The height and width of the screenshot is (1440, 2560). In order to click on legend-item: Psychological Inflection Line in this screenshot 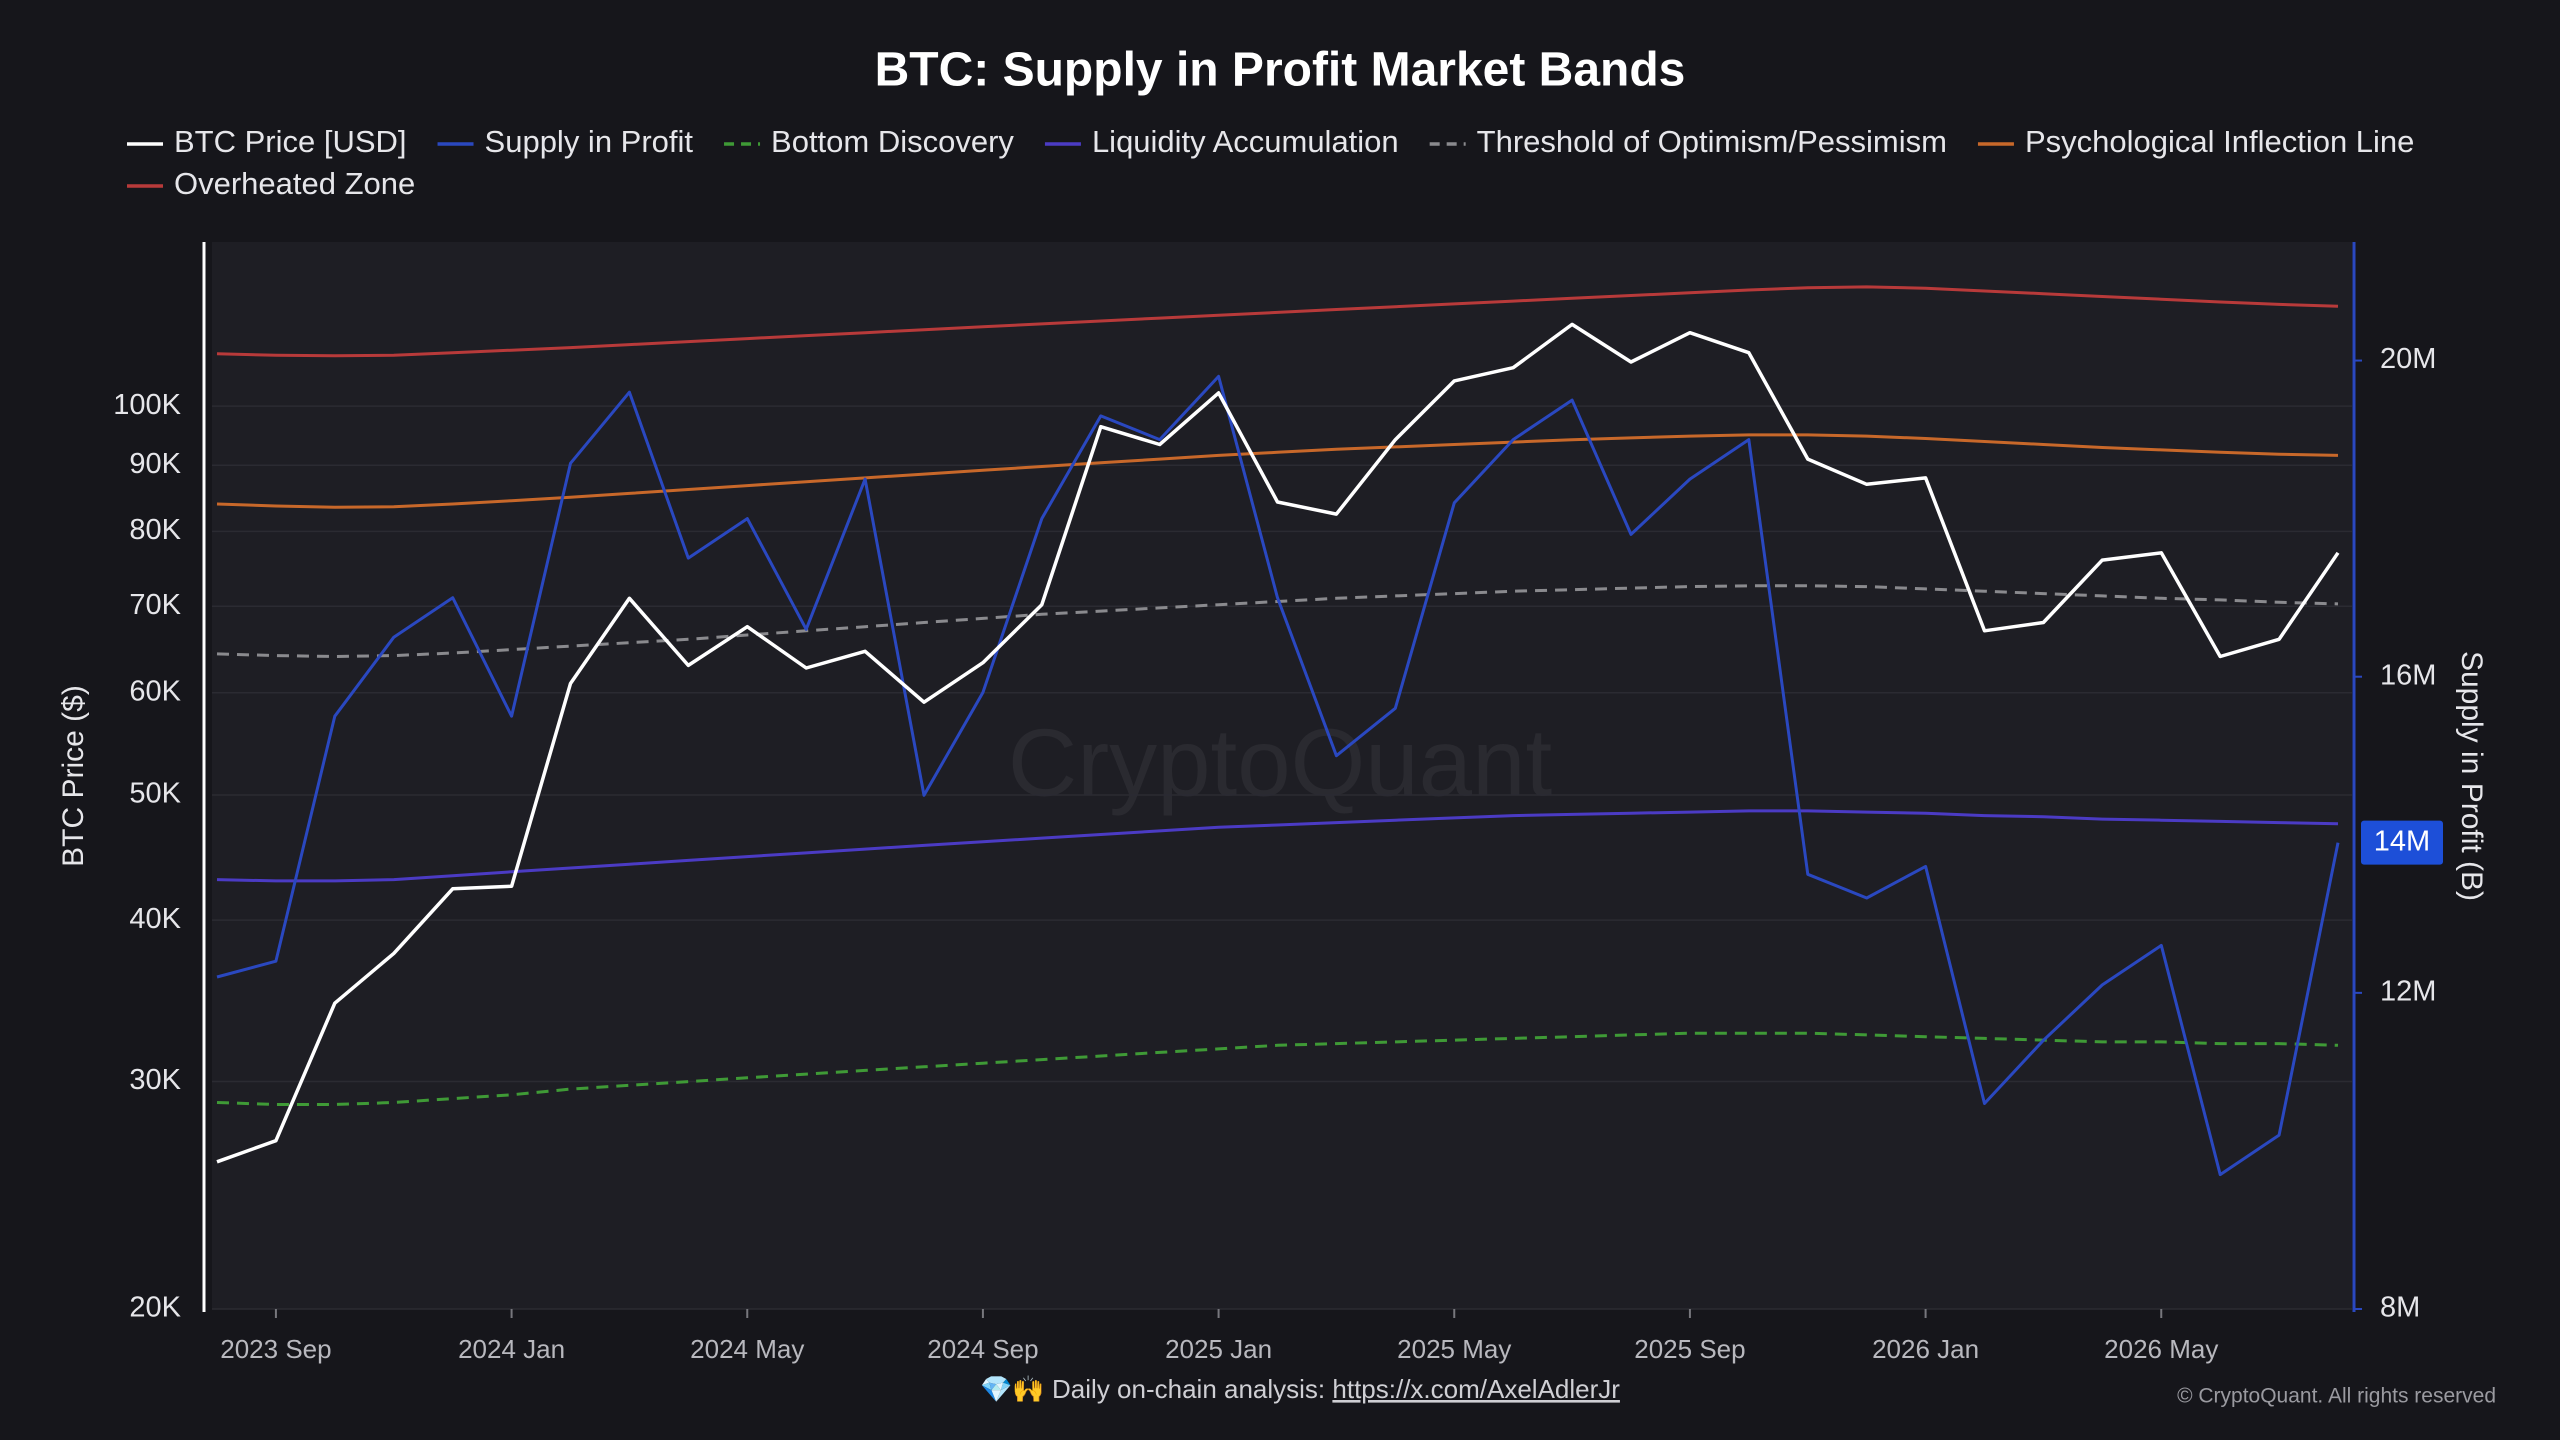, I will do `click(2195, 141)`.